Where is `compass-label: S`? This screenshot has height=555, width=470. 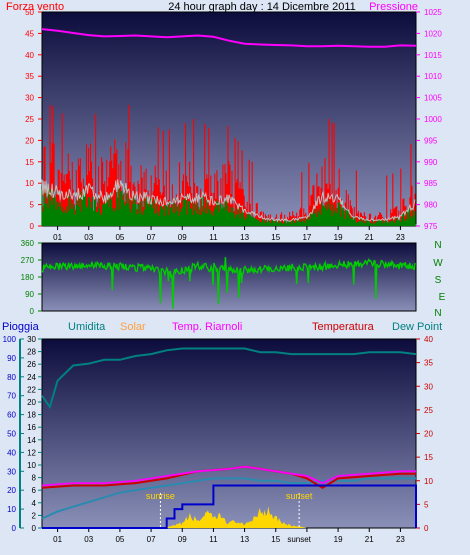 compass-label: S is located at coordinates (438, 280).